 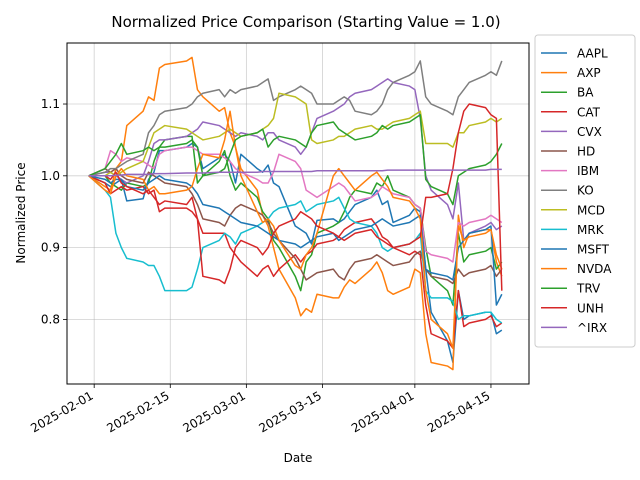 I want to click on y-tick-label: 0.8, so click(x=50, y=319).